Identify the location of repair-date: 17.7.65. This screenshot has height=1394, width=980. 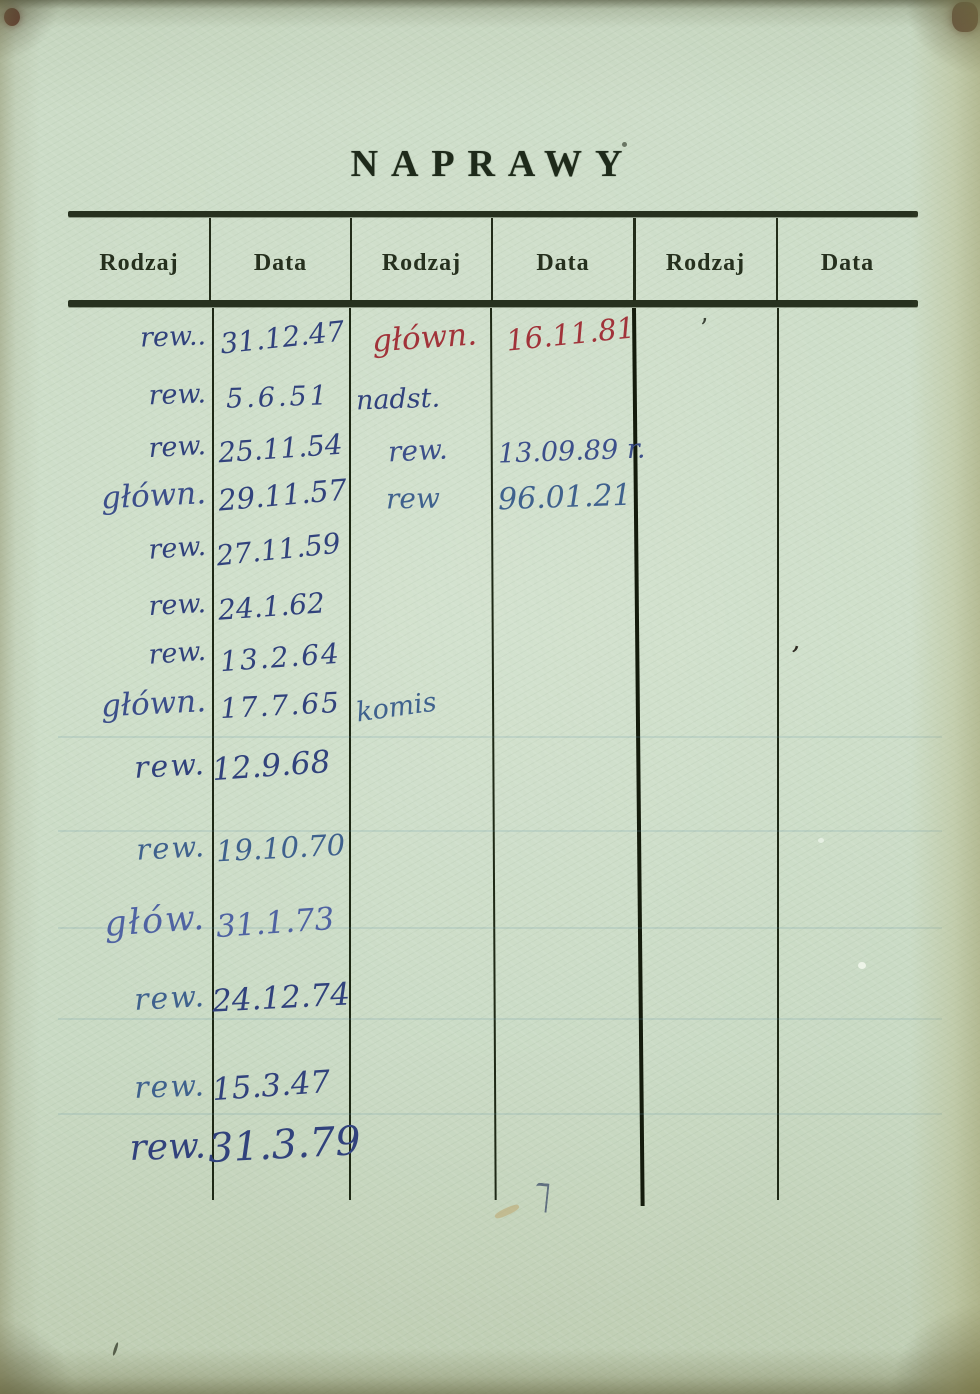
(280, 705).